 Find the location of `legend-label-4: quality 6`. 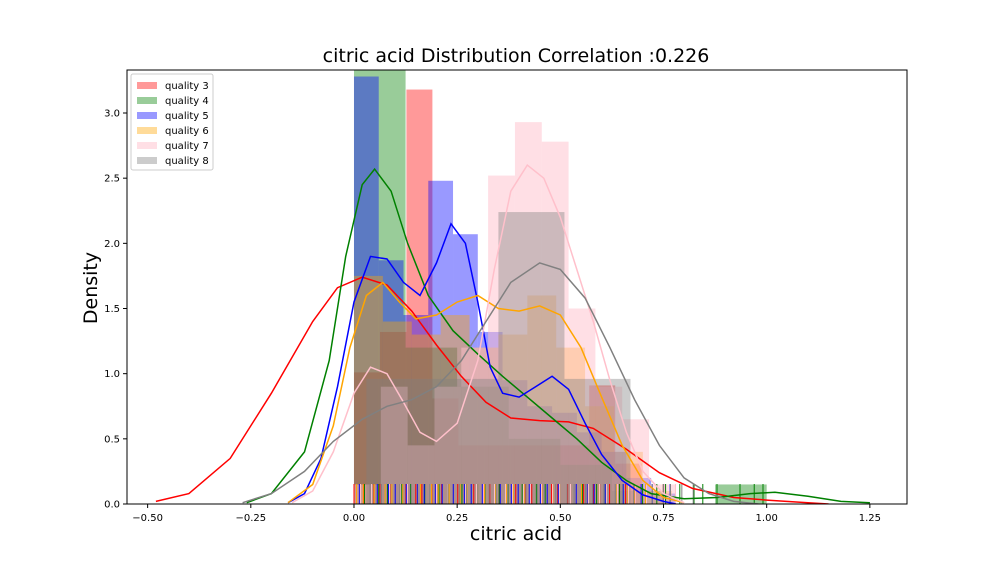

legend-label-4: quality 6 is located at coordinates (187, 131).